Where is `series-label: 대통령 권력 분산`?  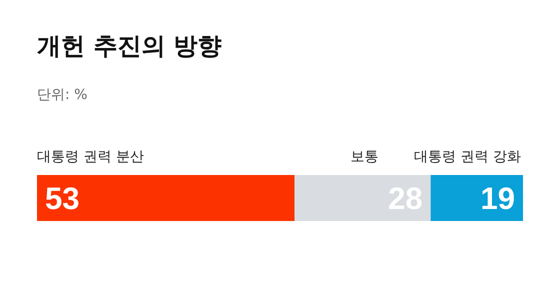 series-label: 대통령 권력 분산 is located at coordinates (90, 157).